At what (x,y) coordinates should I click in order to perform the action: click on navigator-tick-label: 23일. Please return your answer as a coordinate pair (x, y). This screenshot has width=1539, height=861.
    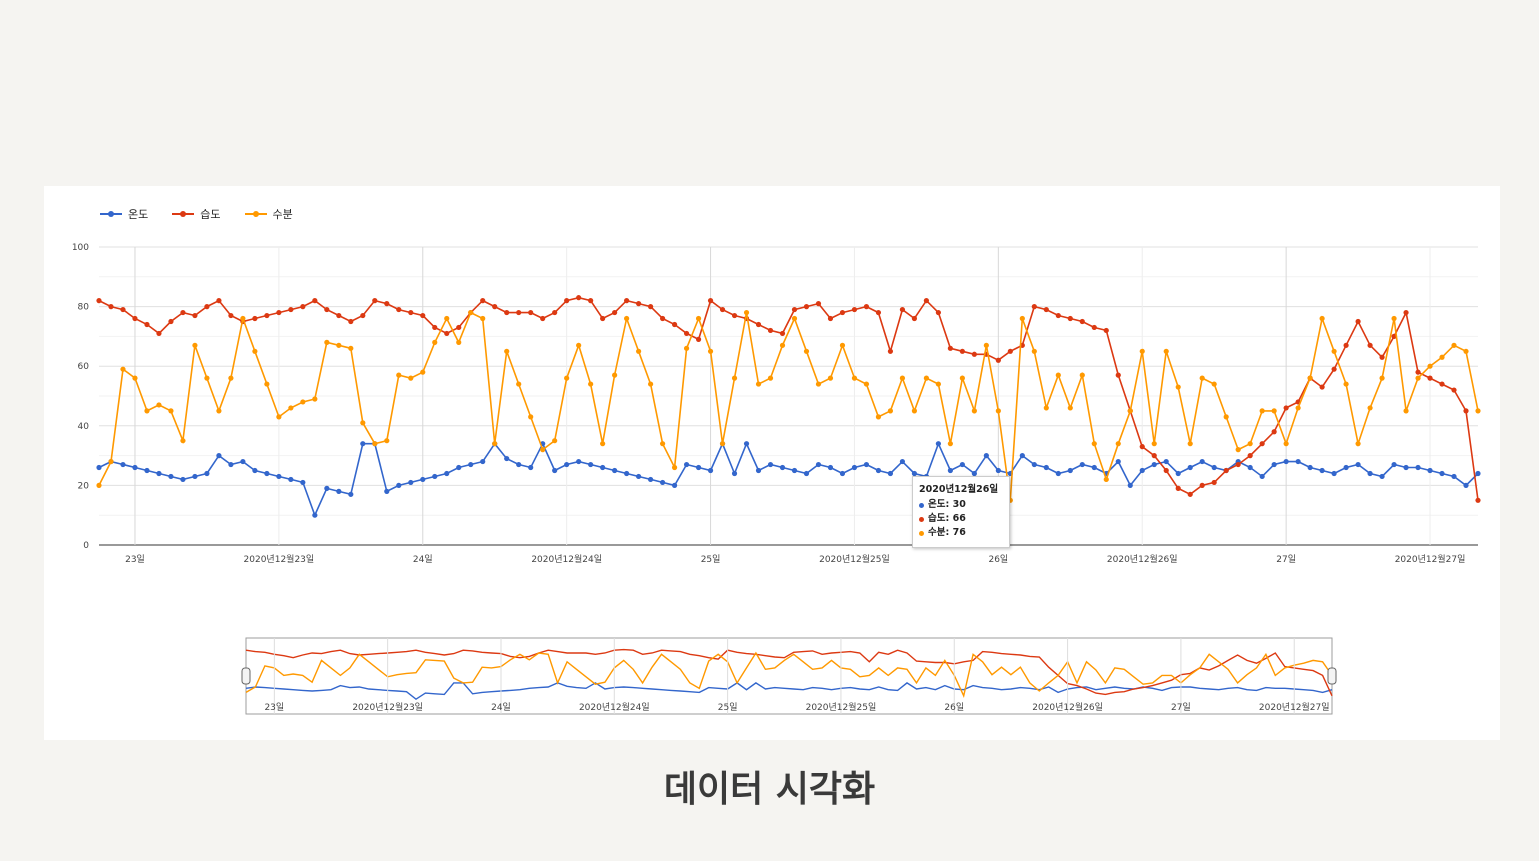
    Looking at the image, I should click on (274, 707).